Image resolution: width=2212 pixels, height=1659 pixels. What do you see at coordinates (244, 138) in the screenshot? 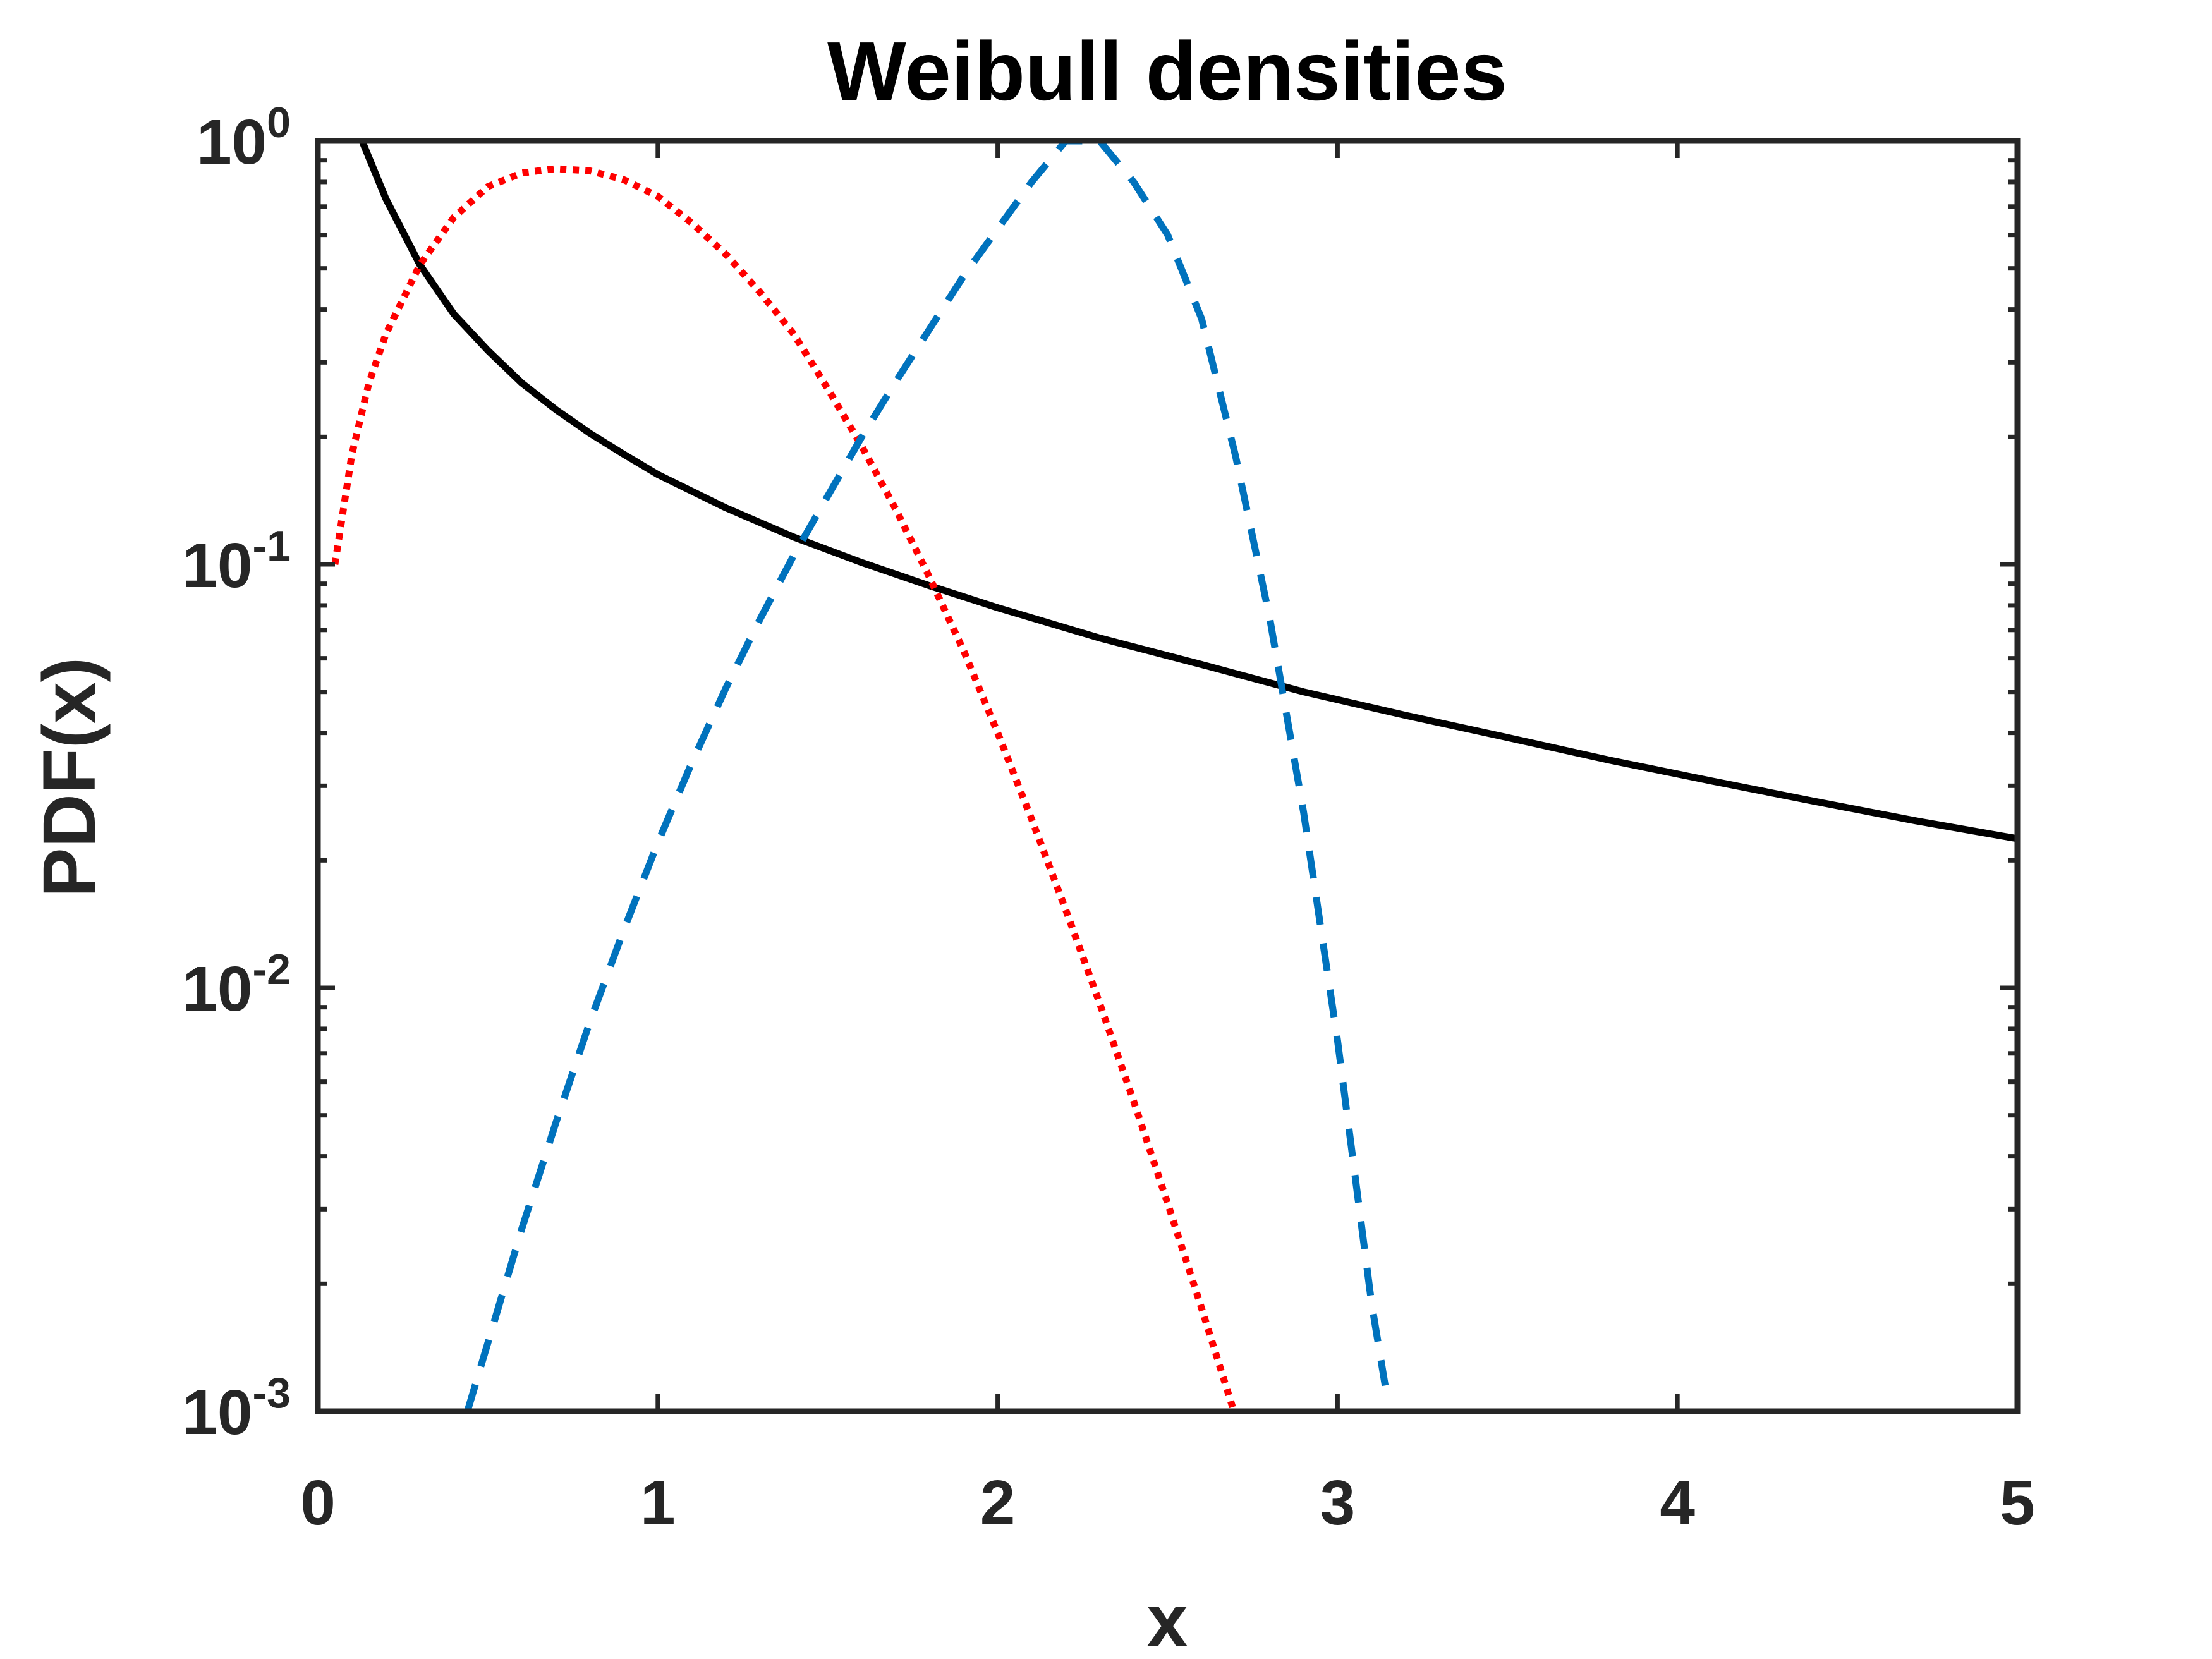
I see `y-tick-label: 10⁰` at bounding box center [244, 138].